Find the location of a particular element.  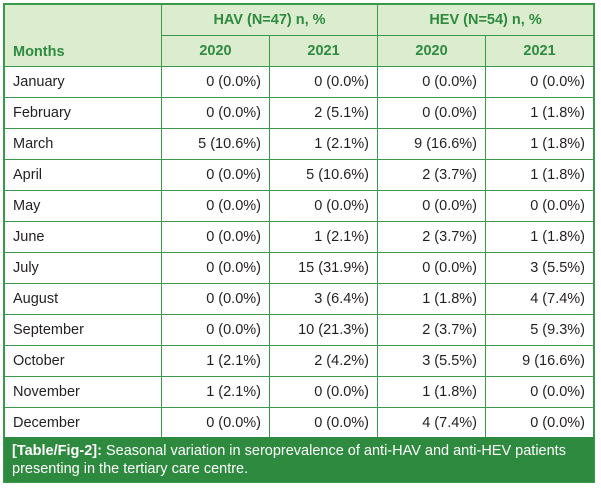

month-cell: December is located at coordinates (83, 423).